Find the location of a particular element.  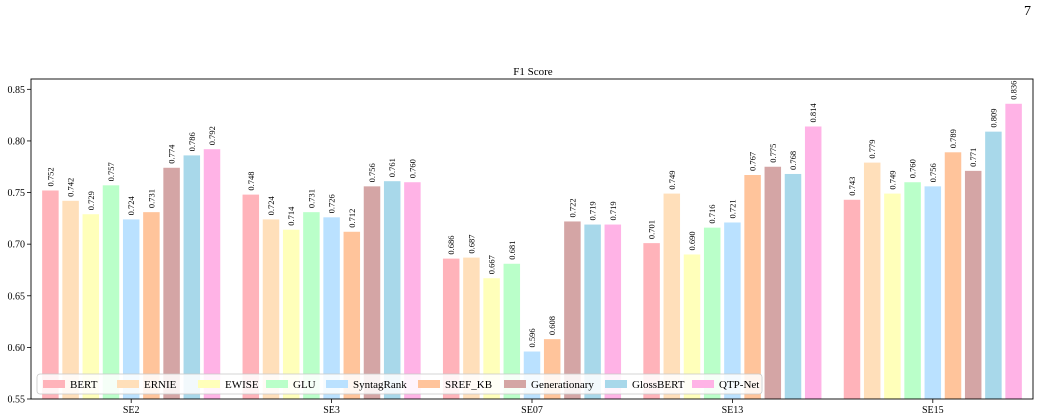

page-number: 7 is located at coordinates (1027, 11).